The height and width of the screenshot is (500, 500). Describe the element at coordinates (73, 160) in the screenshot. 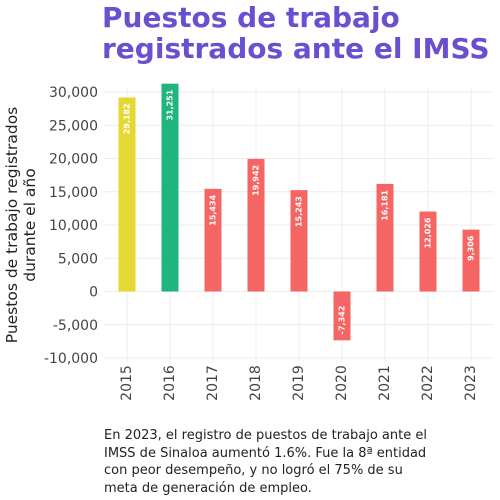

I see `y-tick-label: 20,000` at that location.